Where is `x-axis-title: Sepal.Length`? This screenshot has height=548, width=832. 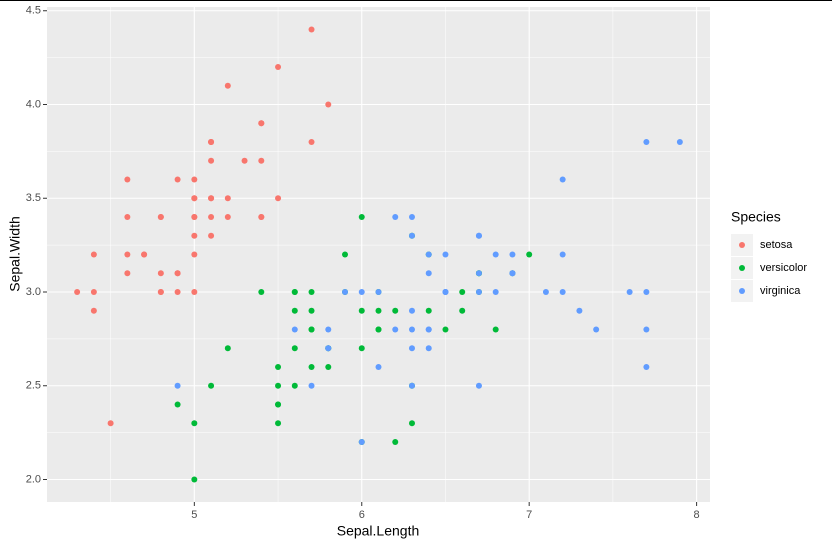
x-axis-title: Sepal.Length is located at coordinates (378, 531).